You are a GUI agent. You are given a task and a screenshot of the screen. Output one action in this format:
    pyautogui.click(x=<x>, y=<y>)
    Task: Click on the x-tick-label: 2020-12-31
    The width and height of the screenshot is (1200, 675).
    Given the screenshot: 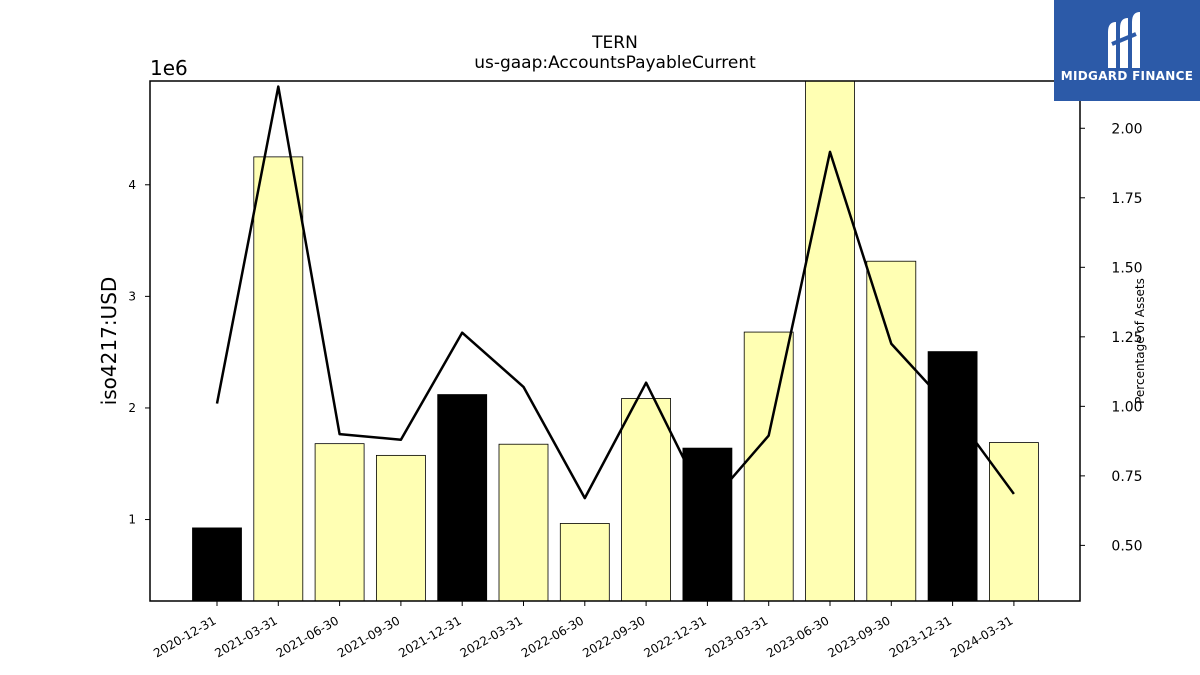 What is the action you would take?
    pyautogui.click(x=184, y=636)
    